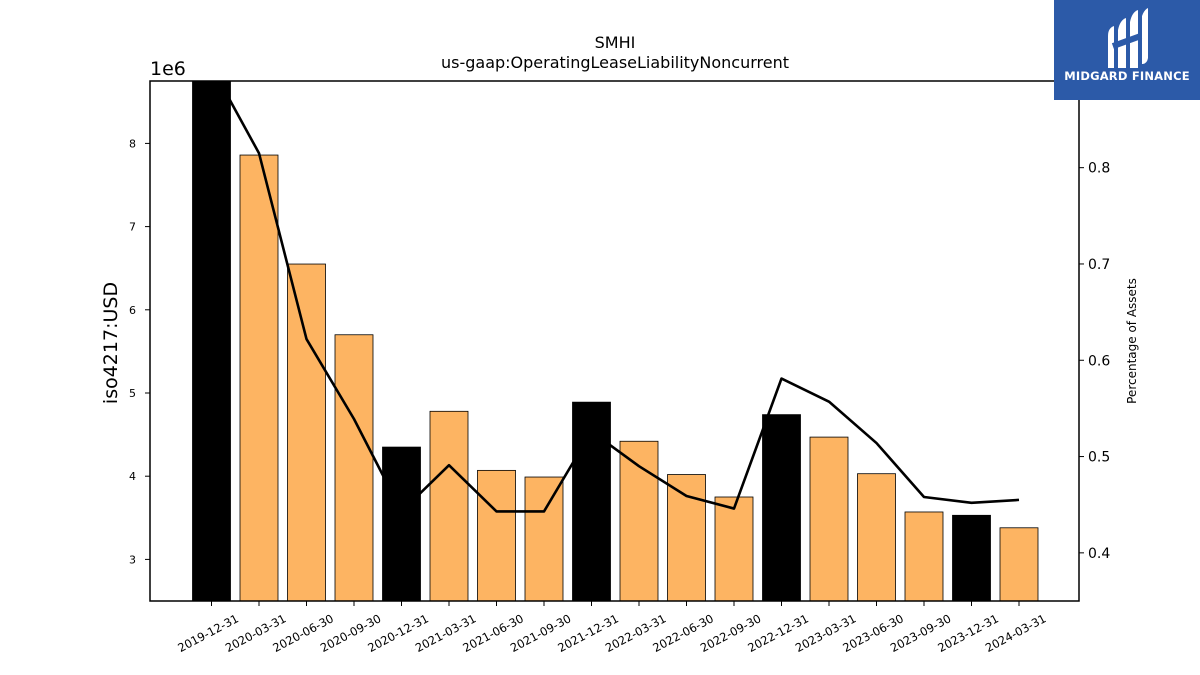 Image resolution: width=1200 pixels, height=675 pixels. Describe the element at coordinates (1127, 76) in the screenshot. I see `logo-text: MIDGARD FINANCE` at that location.